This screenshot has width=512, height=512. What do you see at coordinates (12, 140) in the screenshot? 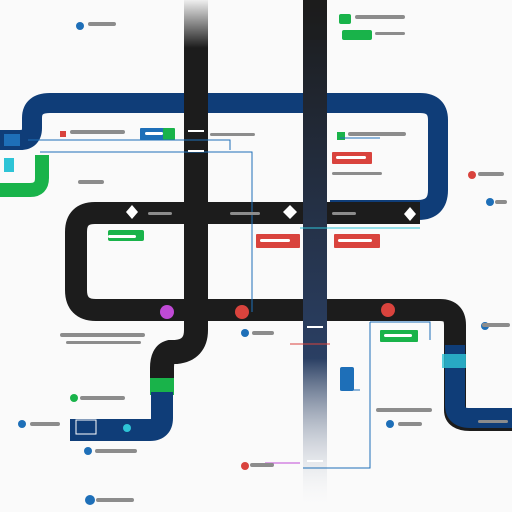
I see `chip-blue-left` at bounding box center [12, 140].